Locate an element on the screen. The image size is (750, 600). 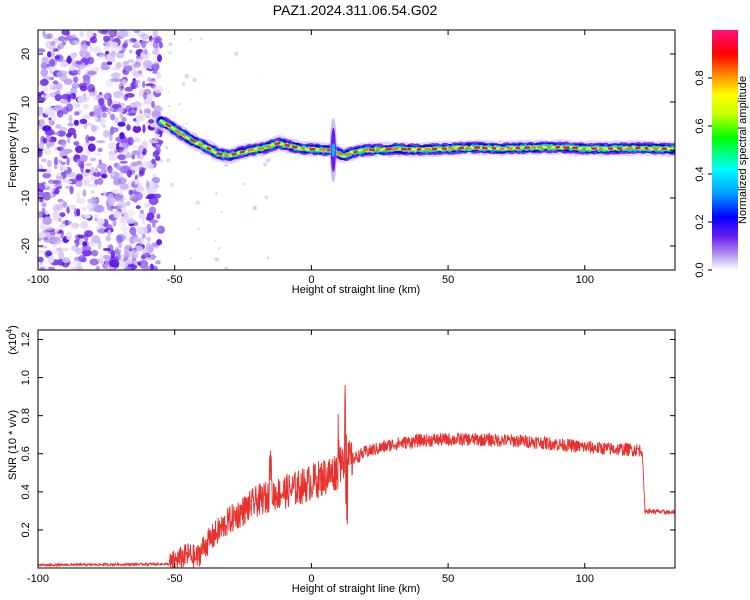
y-tick-label: 0.4 is located at coordinates (26, 491).